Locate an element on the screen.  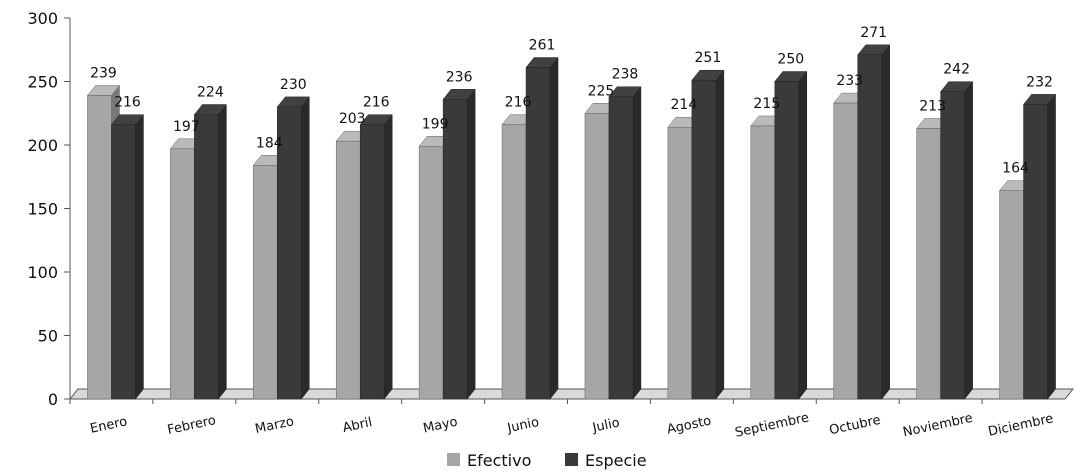
data-label-efectivo-junio: 216 is located at coordinates (518, 103).